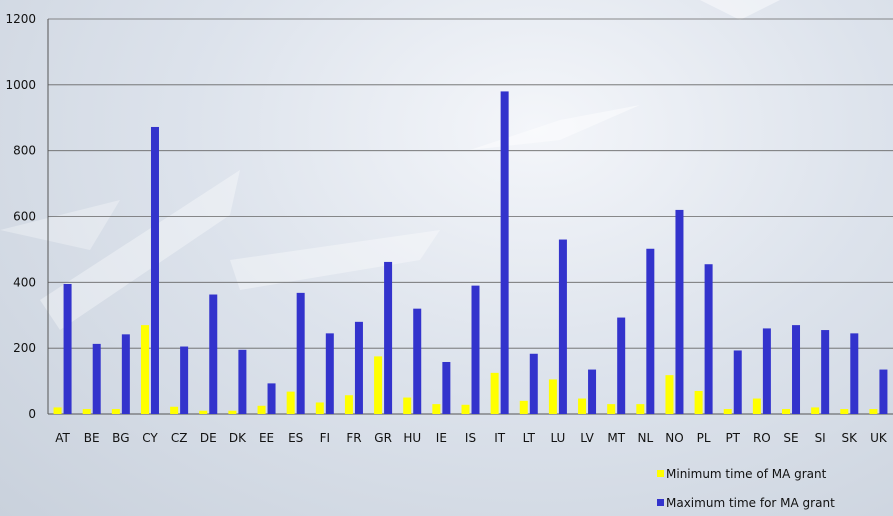  What do you see at coordinates (120, 438) in the screenshot?
I see `x-tick-label: BG` at bounding box center [120, 438].